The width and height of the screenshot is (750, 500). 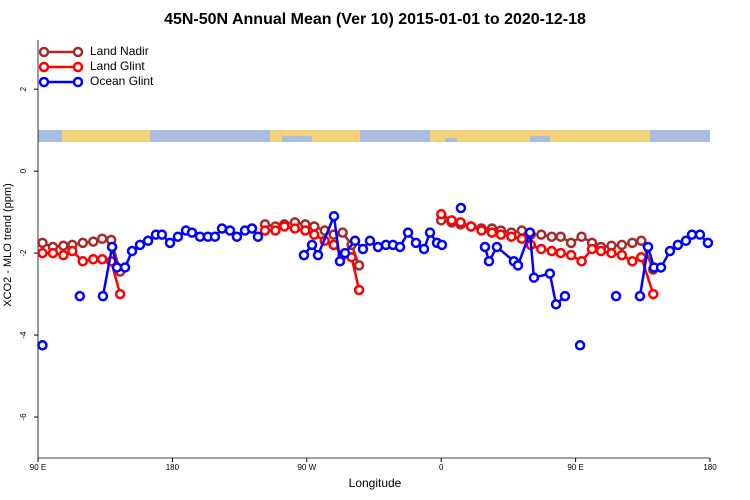 What do you see at coordinates (23, 253) in the screenshot?
I see `y-tick-label: -2` at bounding box center [23, 253].